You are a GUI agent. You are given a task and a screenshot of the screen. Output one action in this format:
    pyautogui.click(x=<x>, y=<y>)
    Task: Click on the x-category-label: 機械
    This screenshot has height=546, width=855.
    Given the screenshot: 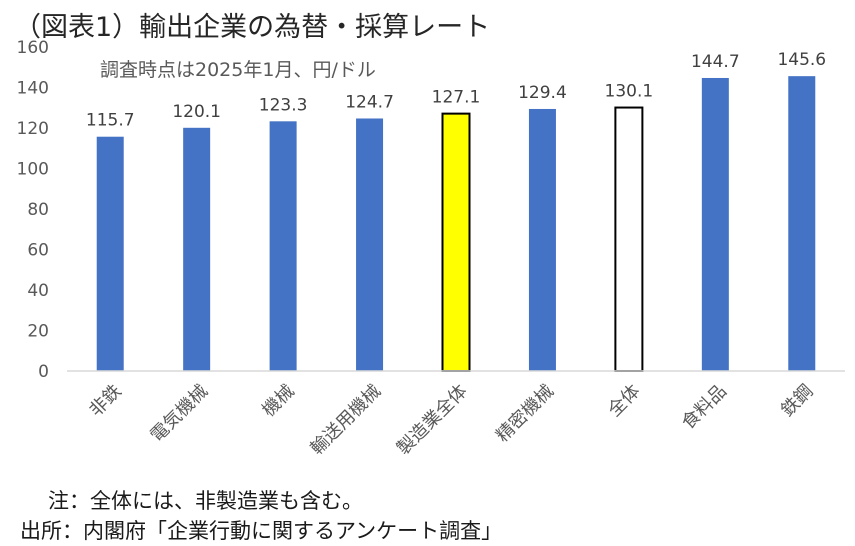 What is the action you would take?
    pyautogui.click(x=278, y=401)
    